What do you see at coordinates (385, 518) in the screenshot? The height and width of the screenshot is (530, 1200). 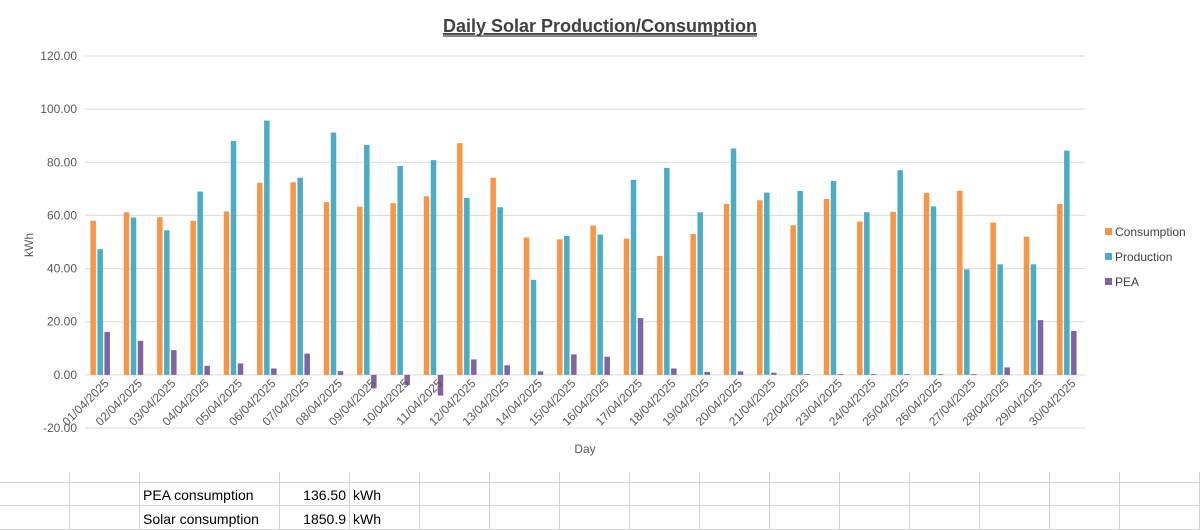 I see `solar-consumption-unit: kWh` at bounding box center [385, 518].